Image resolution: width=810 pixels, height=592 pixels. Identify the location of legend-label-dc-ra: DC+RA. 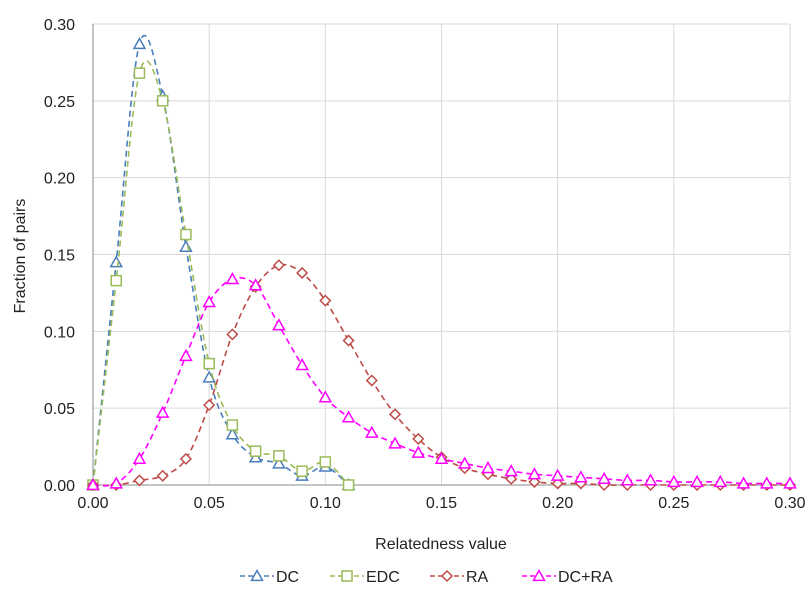
(585, 577).